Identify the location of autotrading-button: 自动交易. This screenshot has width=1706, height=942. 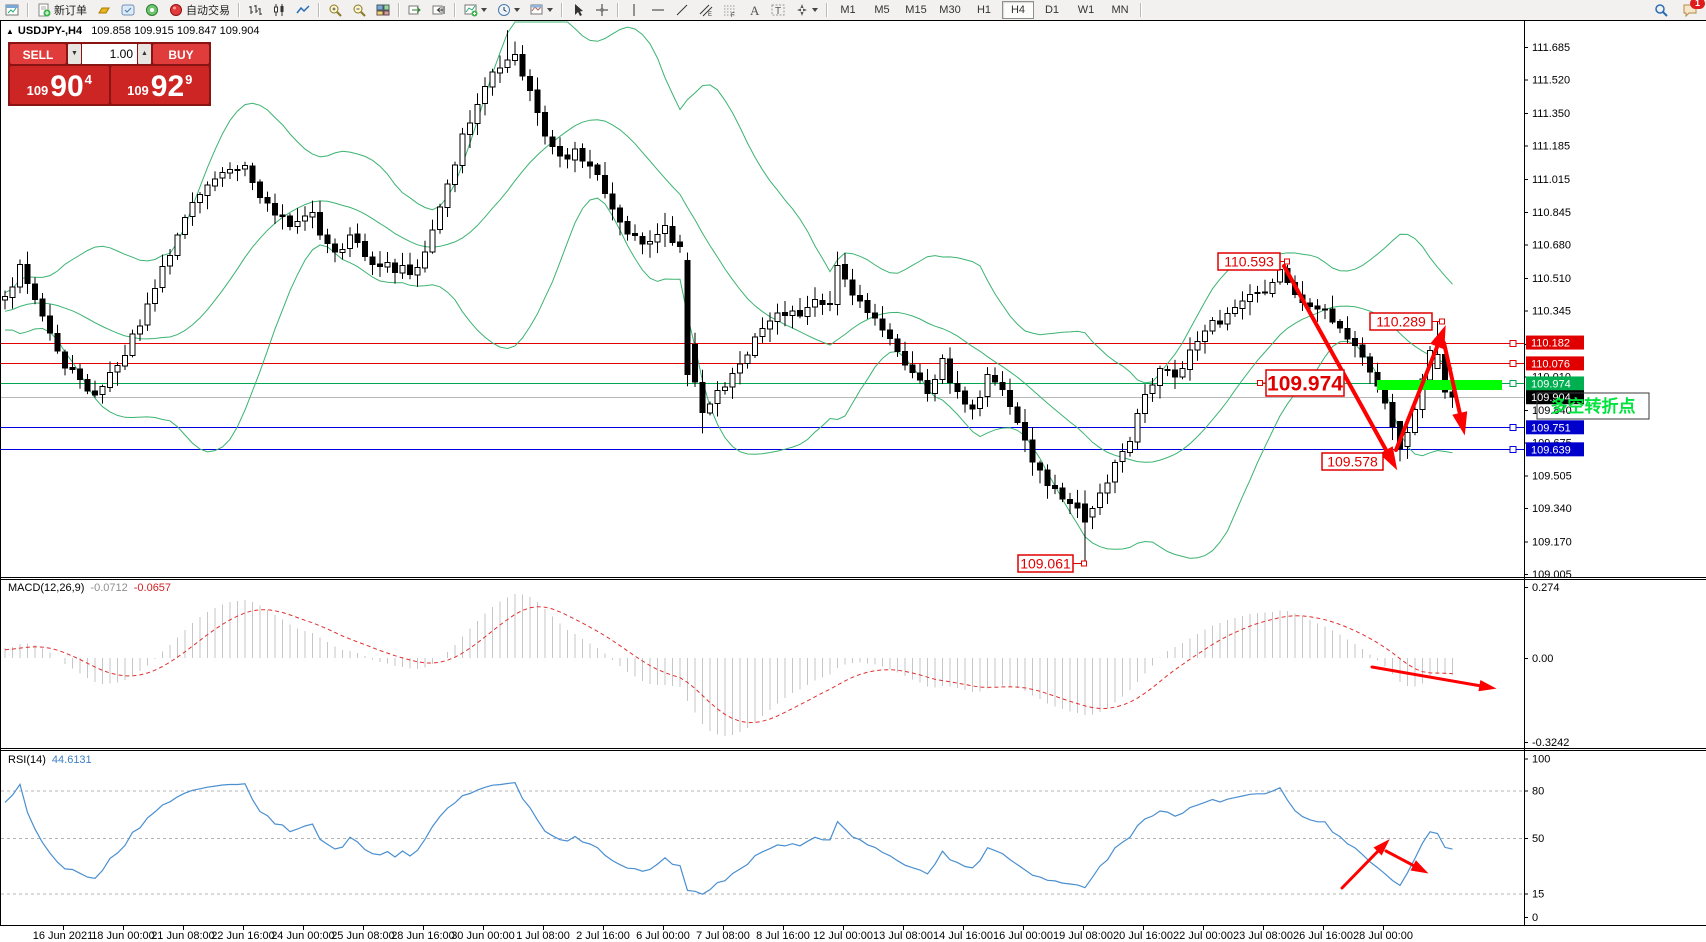
(199, 10).